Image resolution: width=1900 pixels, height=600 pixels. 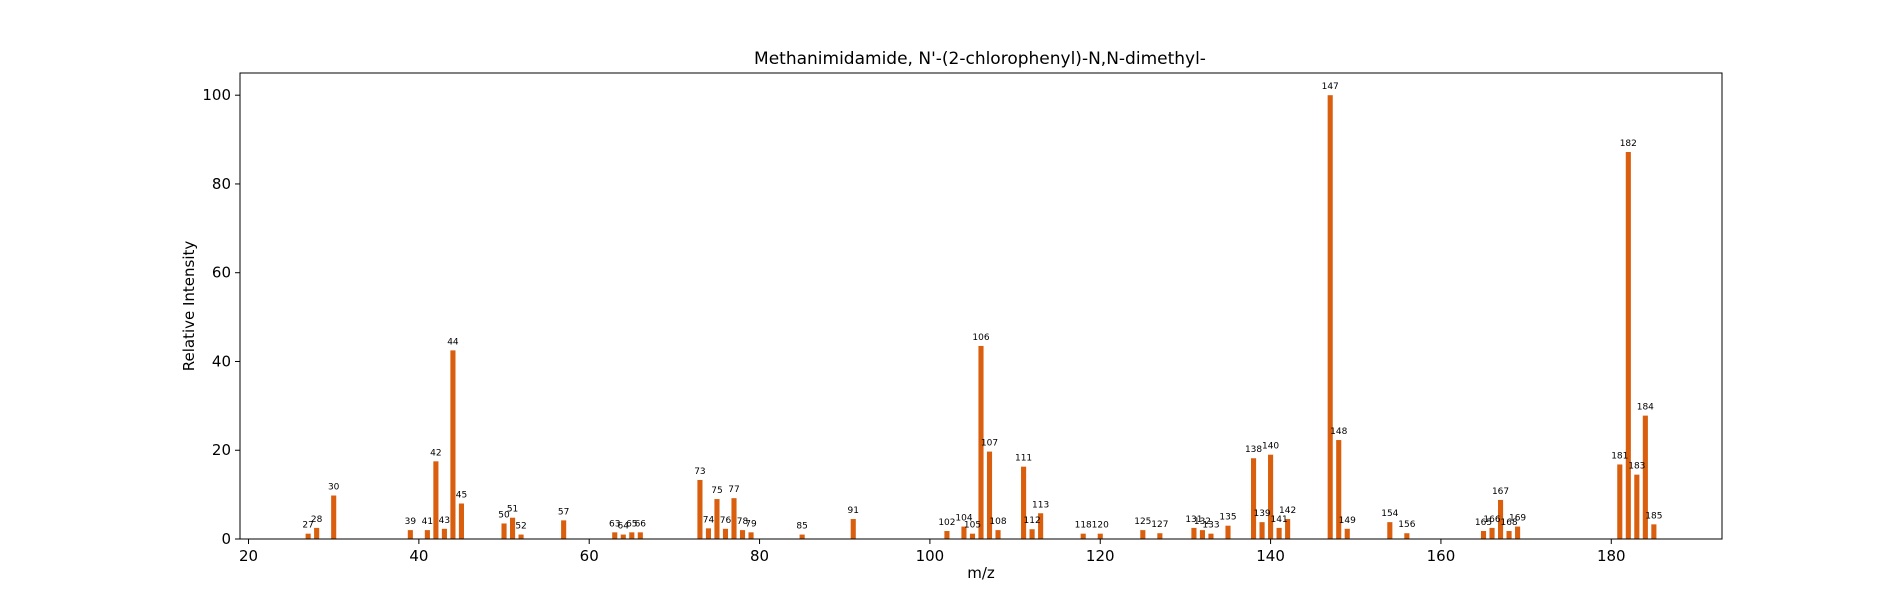 What do you see at coordinates (1611, 556) in the screenshot?
I see `x-tick-label: 180` at bounding box center [1611, 556].